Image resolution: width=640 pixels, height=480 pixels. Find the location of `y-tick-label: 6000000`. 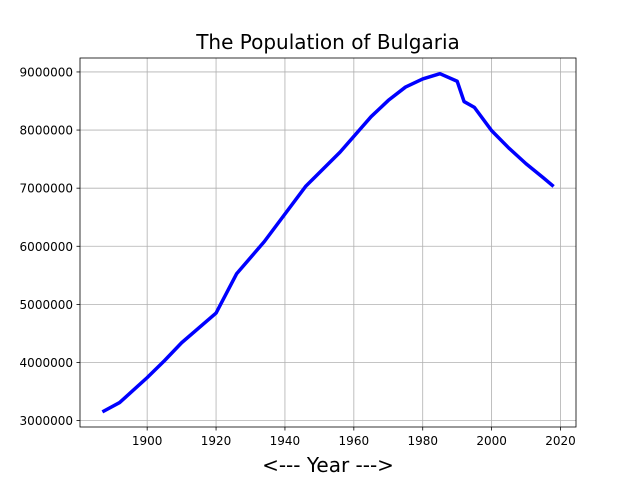

y-tick-label: 6000000 is located at coordinates (46, 247).